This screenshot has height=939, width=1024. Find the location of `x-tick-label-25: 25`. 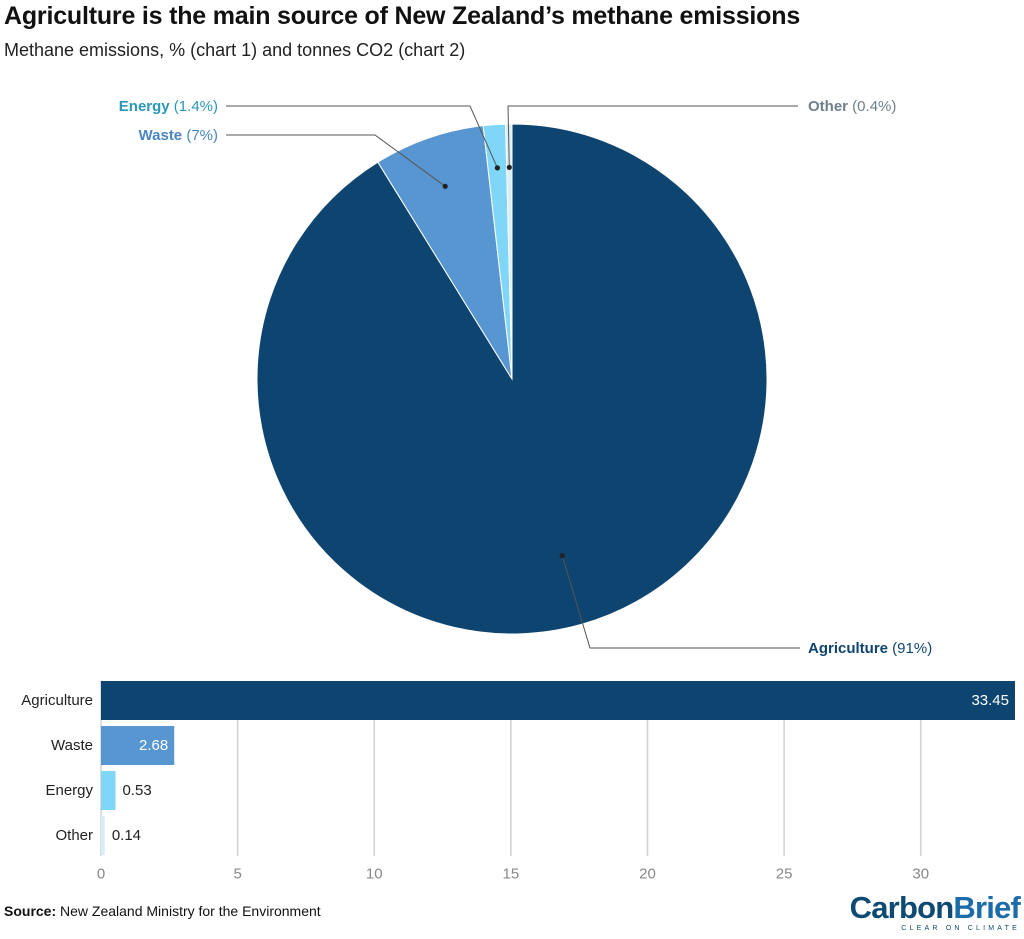

x-tick-label-25: 25 is located at coordinates (784, 874).